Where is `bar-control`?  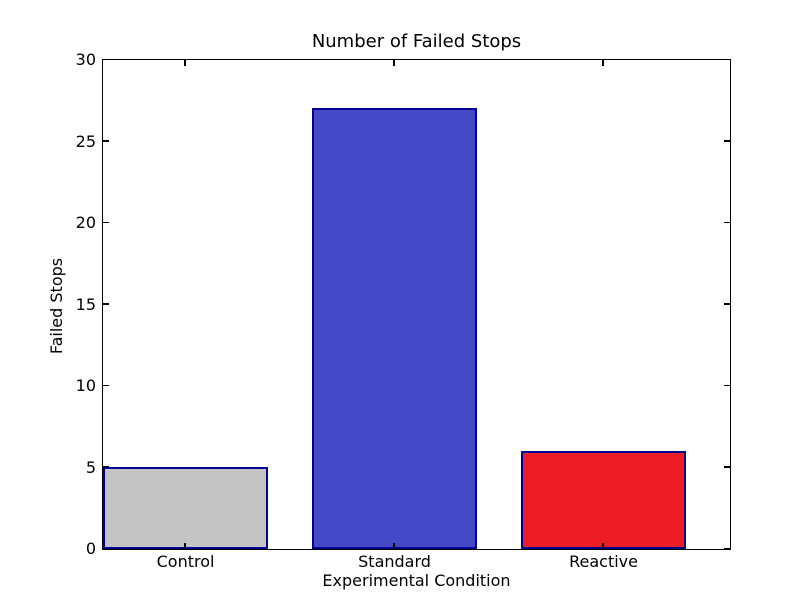 bar-control is located at coordinates (185, 508).